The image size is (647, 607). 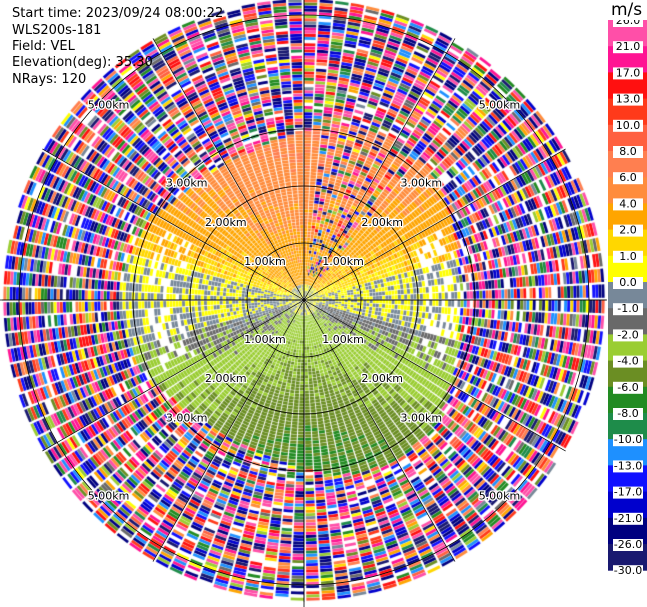 I want to click on colorbar-tick-label: -13.0, so click(x=628, y=465).